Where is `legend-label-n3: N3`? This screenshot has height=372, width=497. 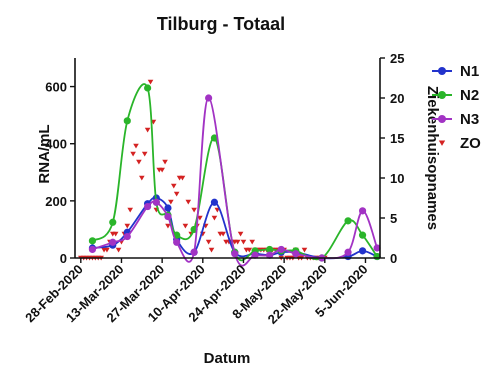 legend-label-n3: N3 is located at coordinates (469, 119).